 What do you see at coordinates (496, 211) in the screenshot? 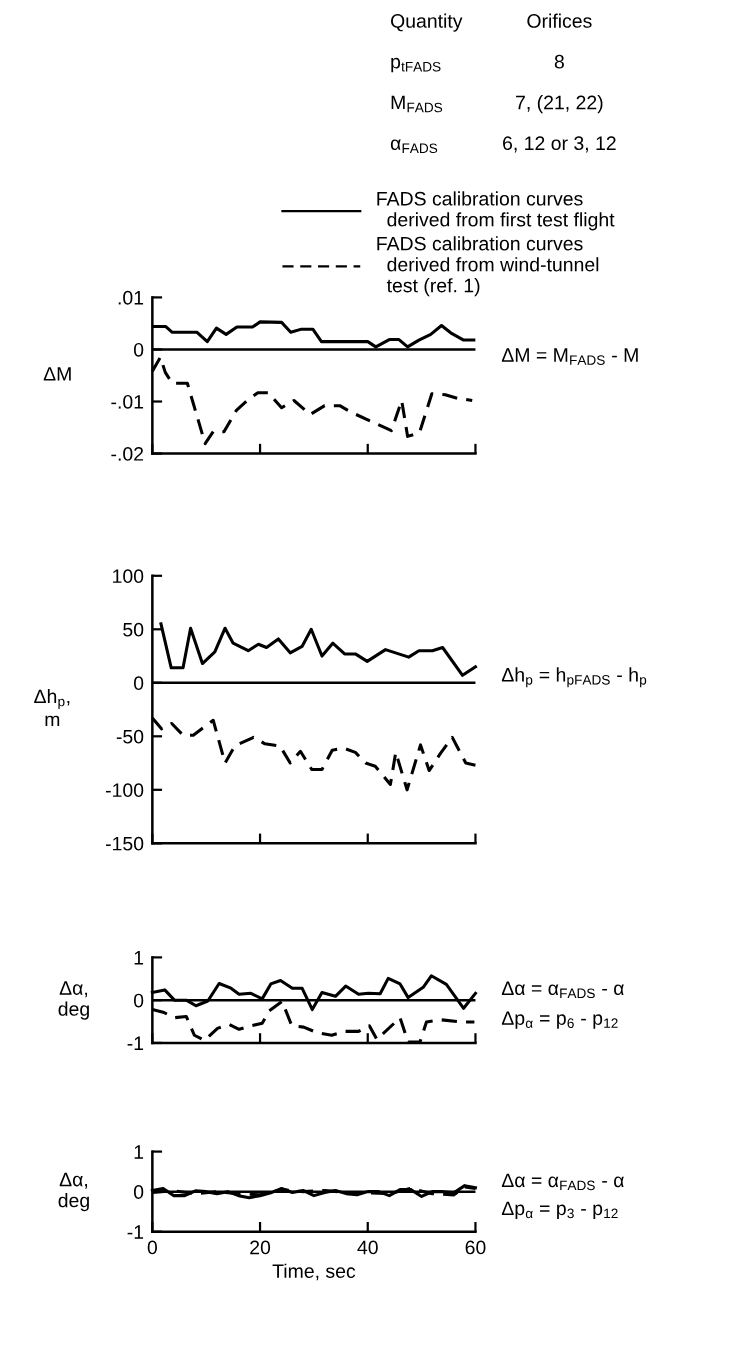
I see `legend-label: FADS calibration curves derived from first test flight` at bounding box center [496, 211].